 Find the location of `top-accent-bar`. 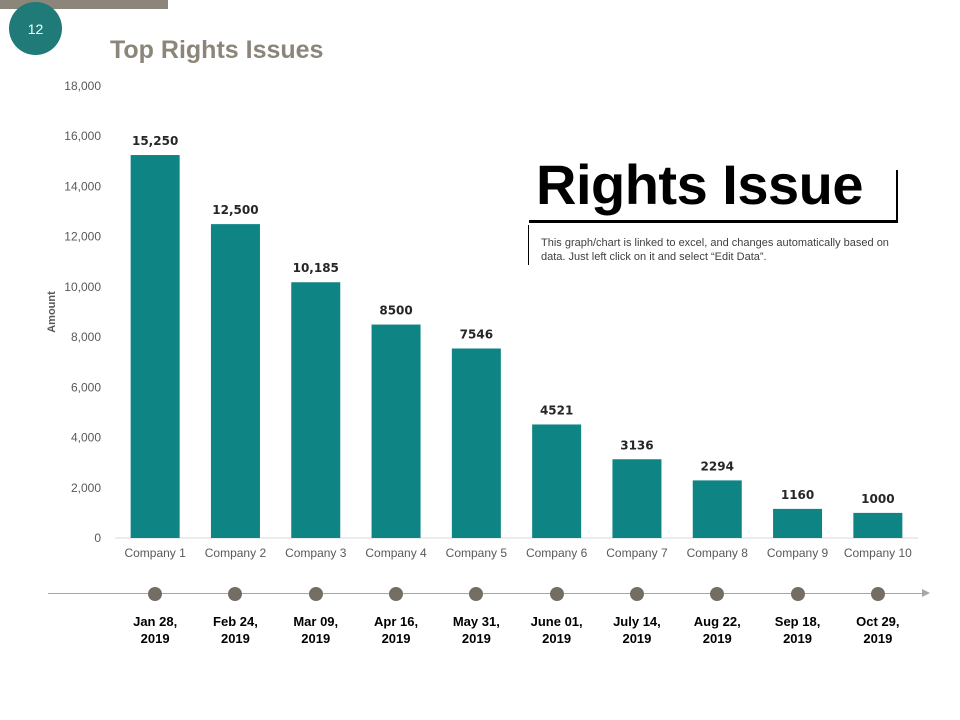

top-accent-bar is located at coordinates (84, 4).